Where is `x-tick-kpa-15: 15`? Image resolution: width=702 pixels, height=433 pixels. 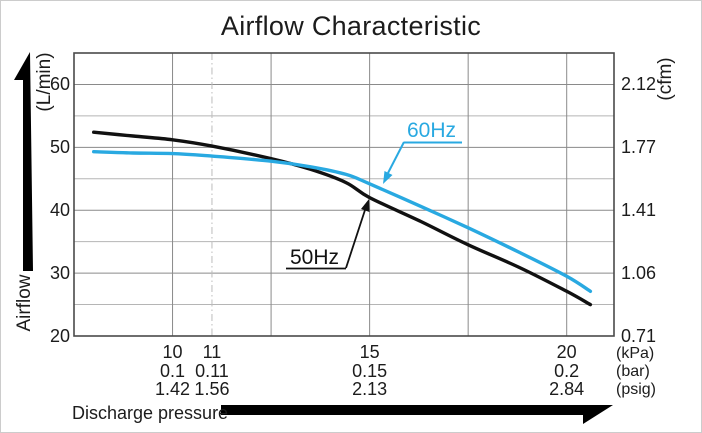
x-tick-kpa-15: 15 is located at coordinates (369, 352).